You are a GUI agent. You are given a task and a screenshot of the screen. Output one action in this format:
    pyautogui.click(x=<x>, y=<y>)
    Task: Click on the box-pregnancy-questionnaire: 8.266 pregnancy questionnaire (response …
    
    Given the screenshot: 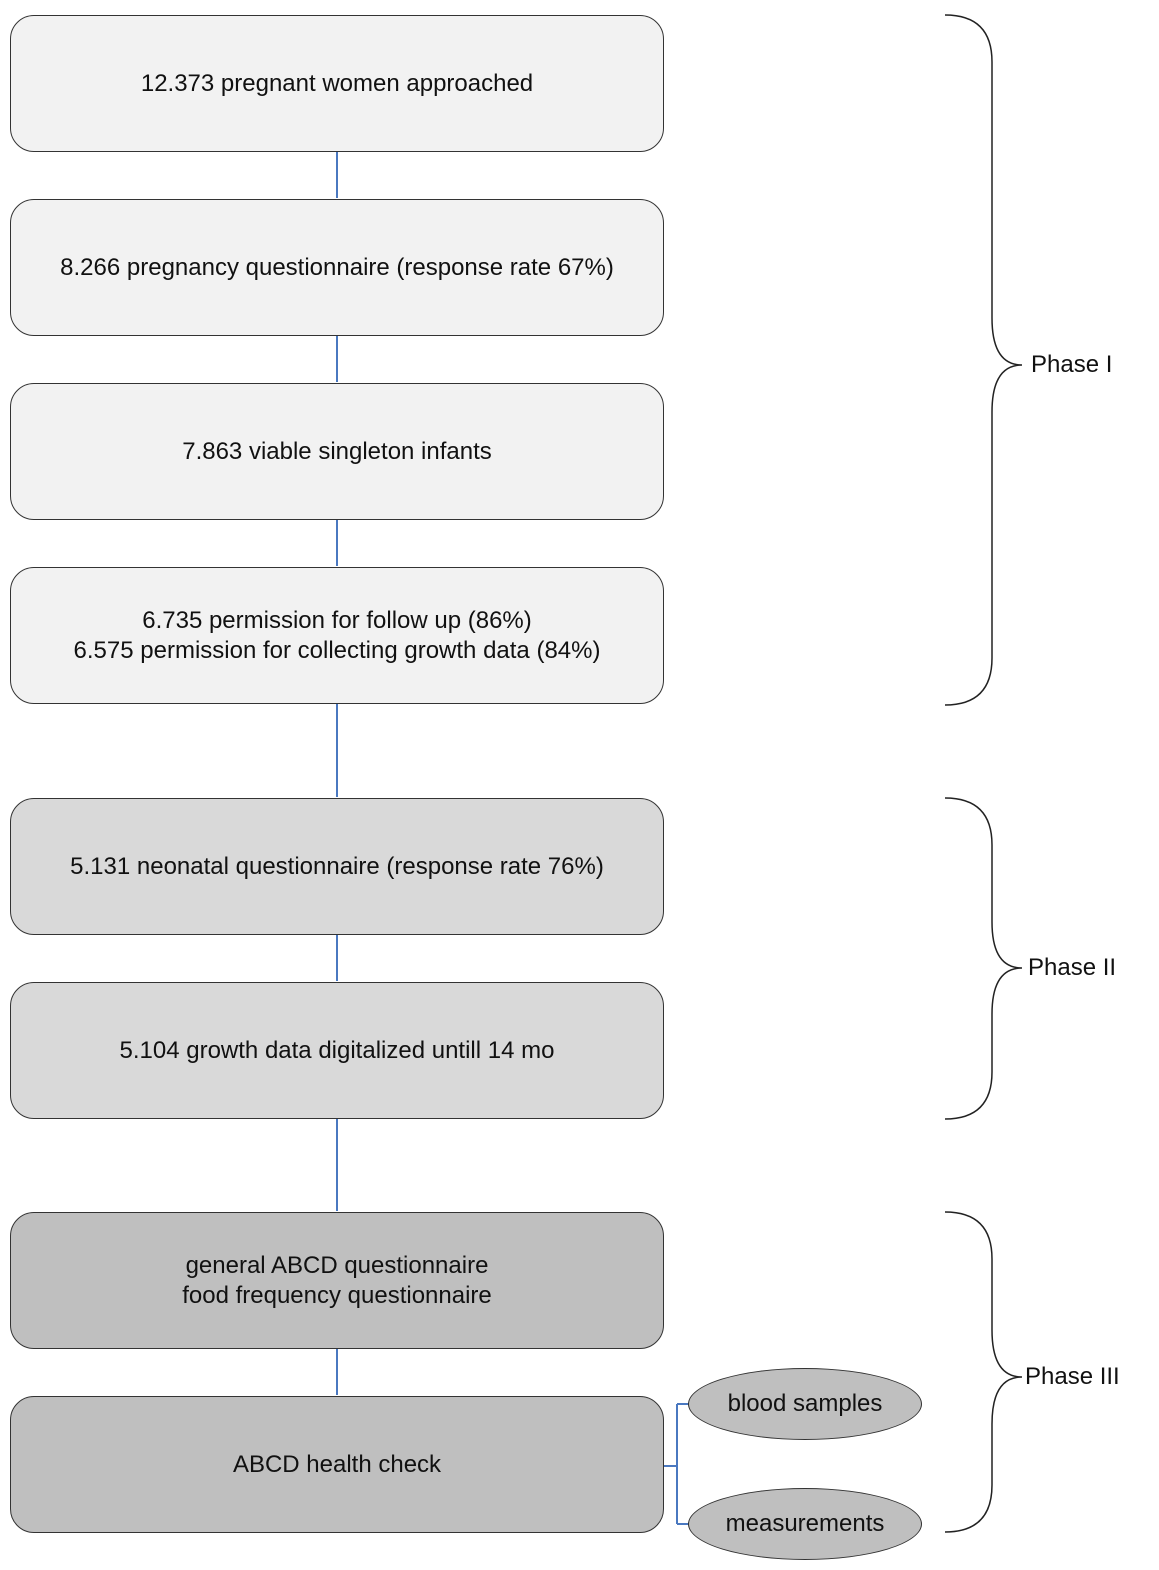 What is the action you would take?
    pyautogui.click(x=337, y=267)
    